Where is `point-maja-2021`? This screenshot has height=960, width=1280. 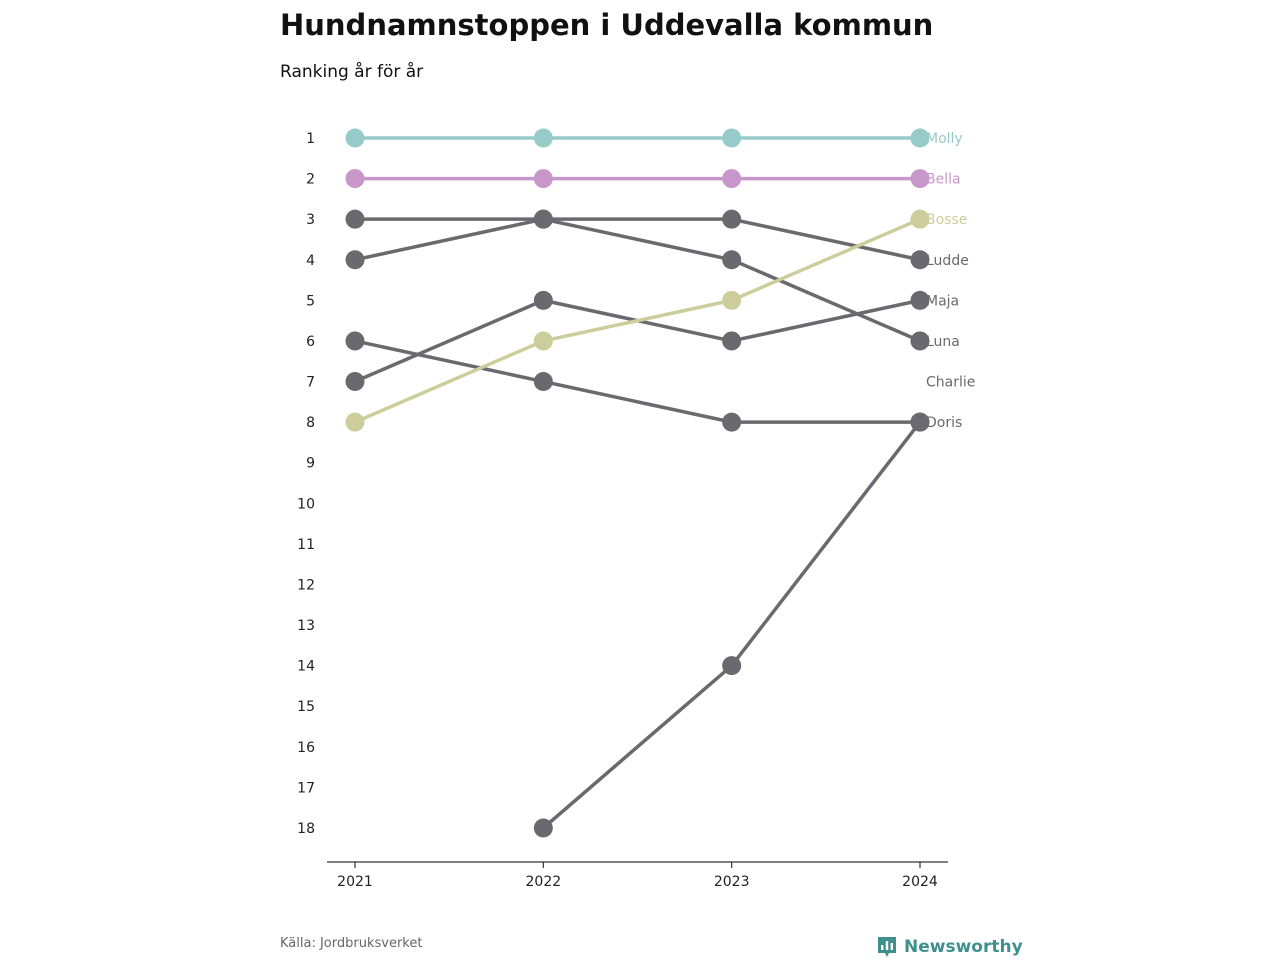
point-maja-2021 is located at coordinates (355, 382).